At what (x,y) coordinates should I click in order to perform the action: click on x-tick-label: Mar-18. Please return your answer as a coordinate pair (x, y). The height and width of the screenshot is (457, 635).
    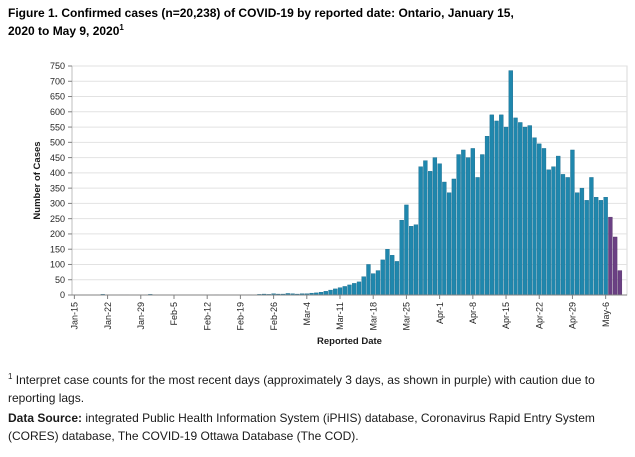
    Looking at the image, I should click on (373, 316).